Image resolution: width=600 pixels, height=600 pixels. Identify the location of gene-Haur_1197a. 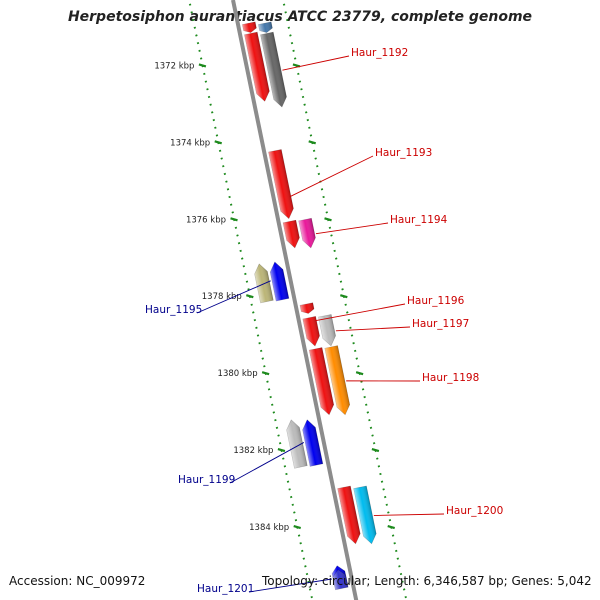
(312, 331).